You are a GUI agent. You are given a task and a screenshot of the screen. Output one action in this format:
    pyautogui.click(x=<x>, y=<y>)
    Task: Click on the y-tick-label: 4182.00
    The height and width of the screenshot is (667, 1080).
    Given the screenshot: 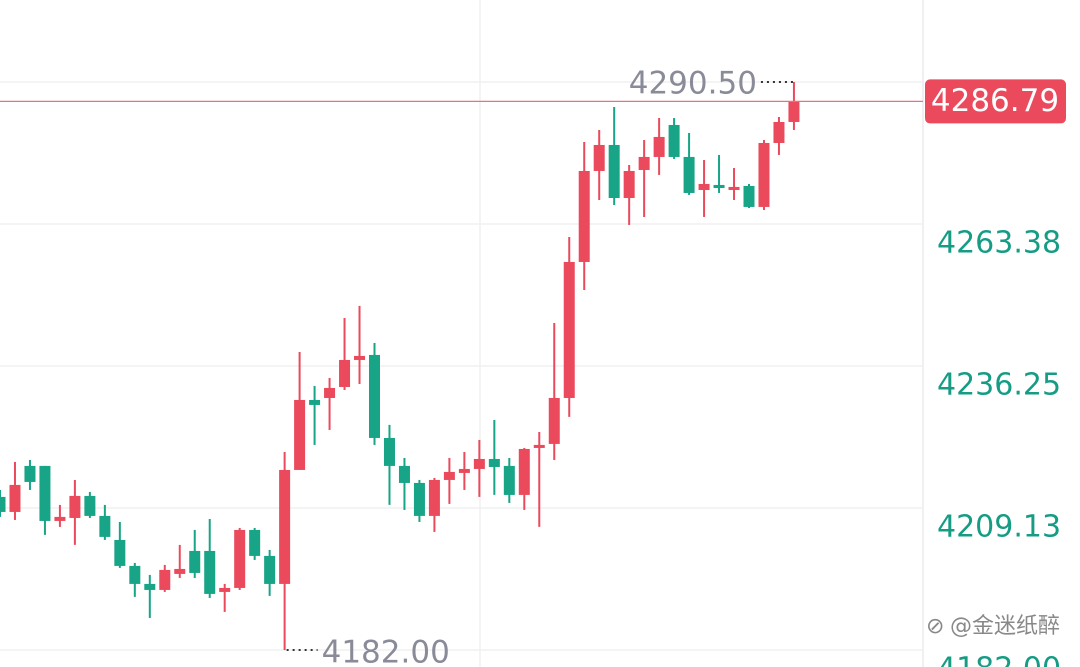 What is the action you would take?
    pyautogui.click(x=999, y=659)
    